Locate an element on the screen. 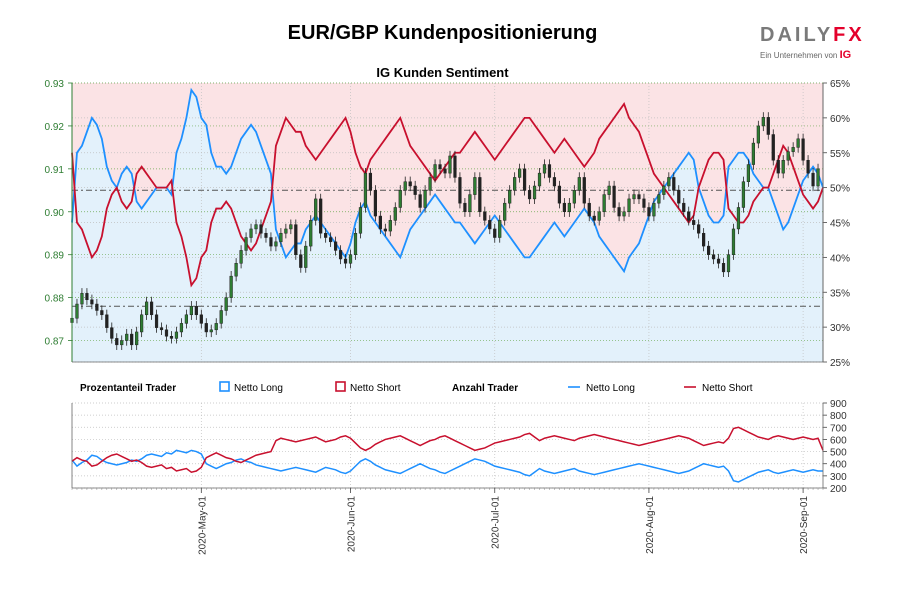 The image size is (900, 600). count-tick-label: 700 is located at coordinates (838, 428).